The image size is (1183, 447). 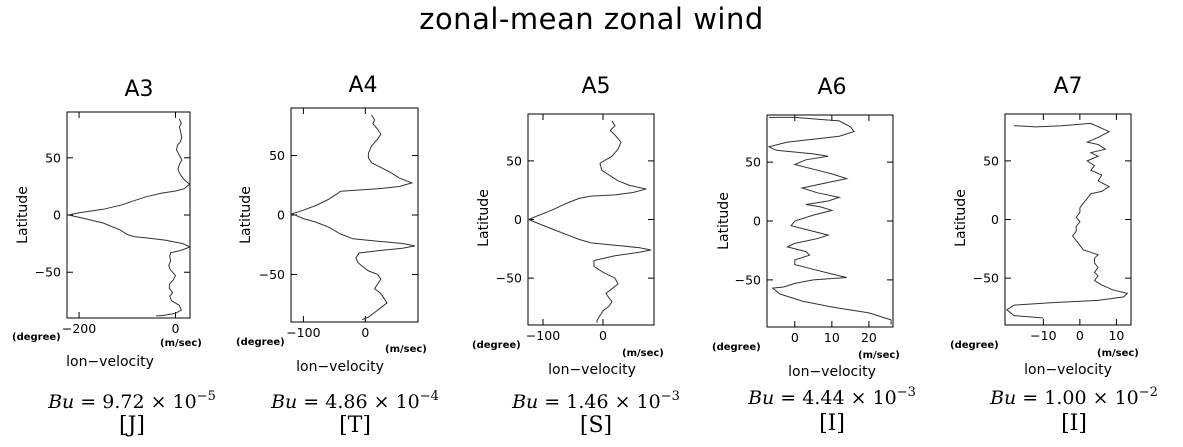 What do you see at coordinates (1148, 392) in the screenshot?
I see `bu-exponent: −2` at bounding box center [1148, 392].